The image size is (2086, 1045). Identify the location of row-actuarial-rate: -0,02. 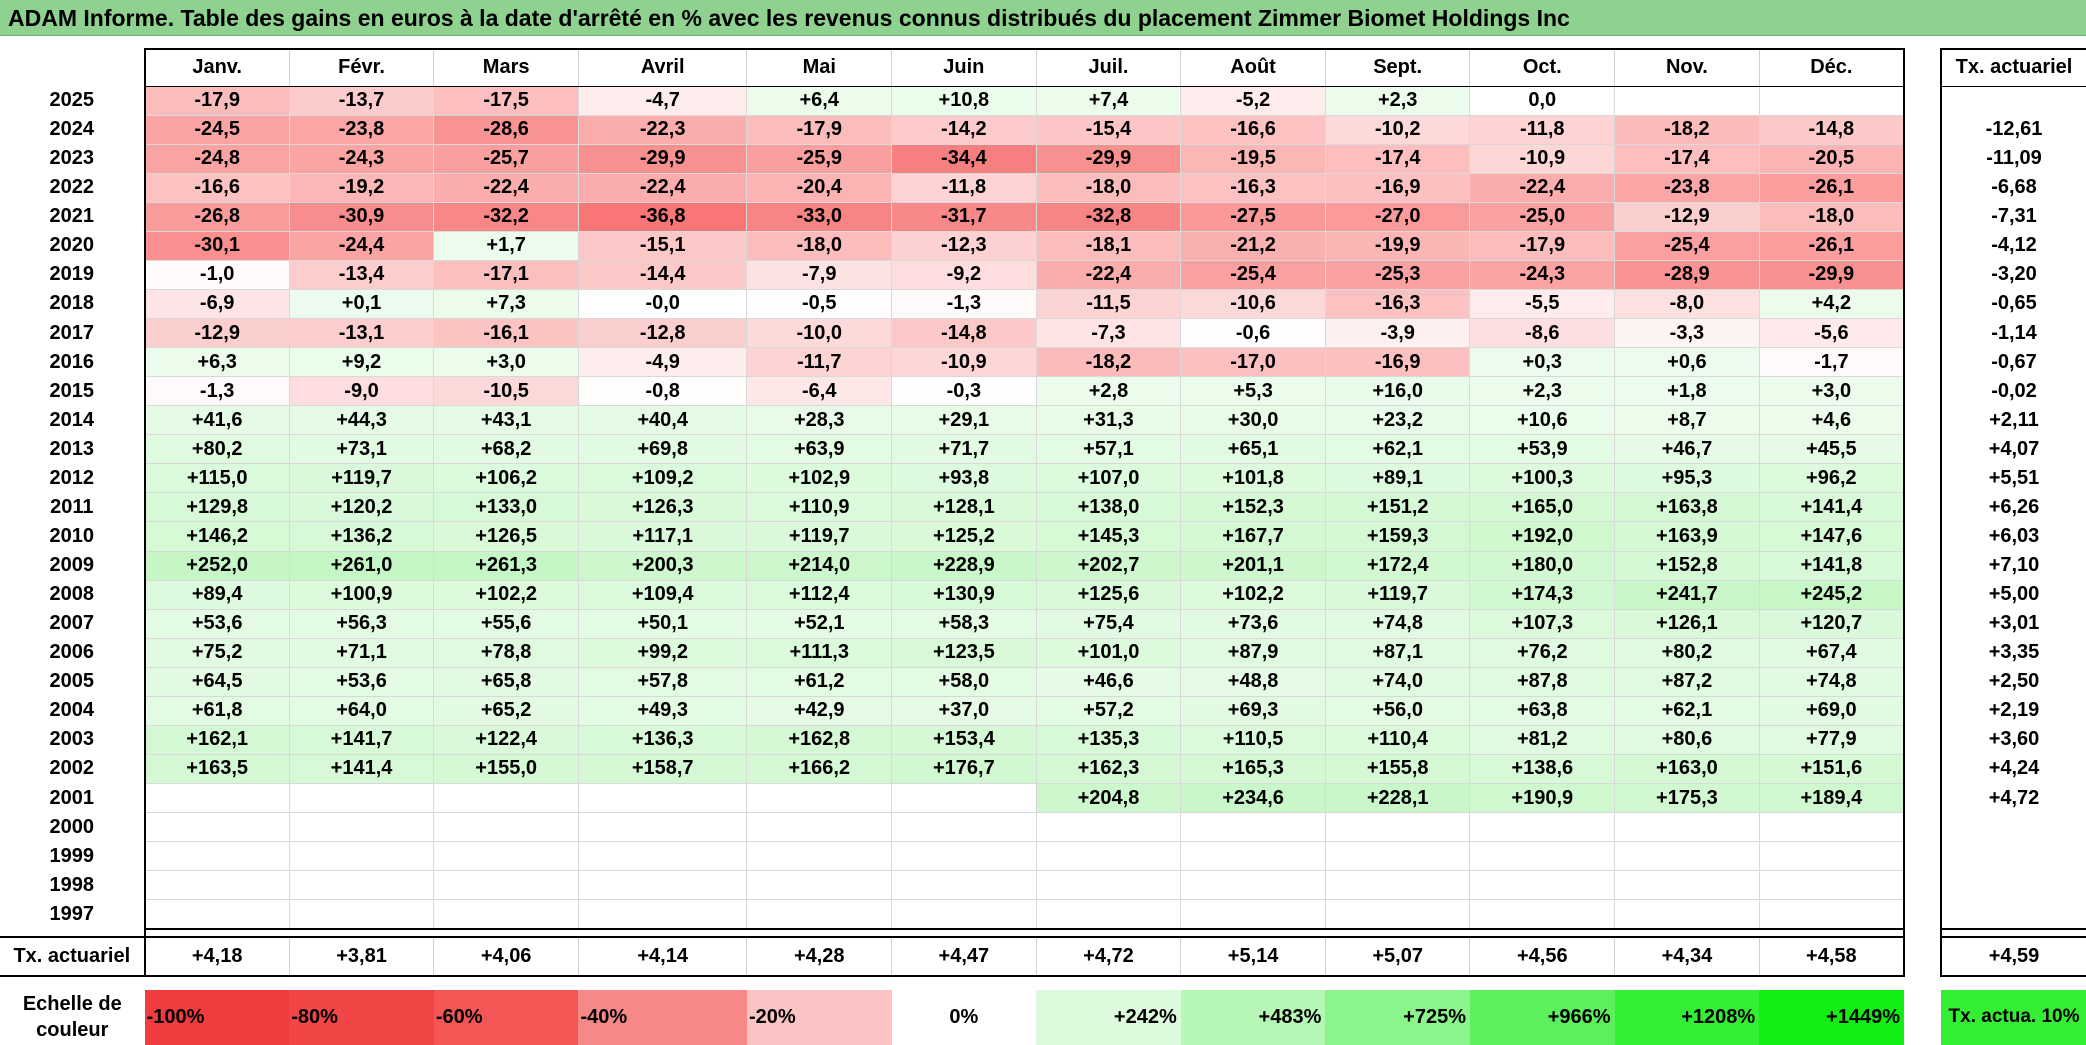
(2013, 391).